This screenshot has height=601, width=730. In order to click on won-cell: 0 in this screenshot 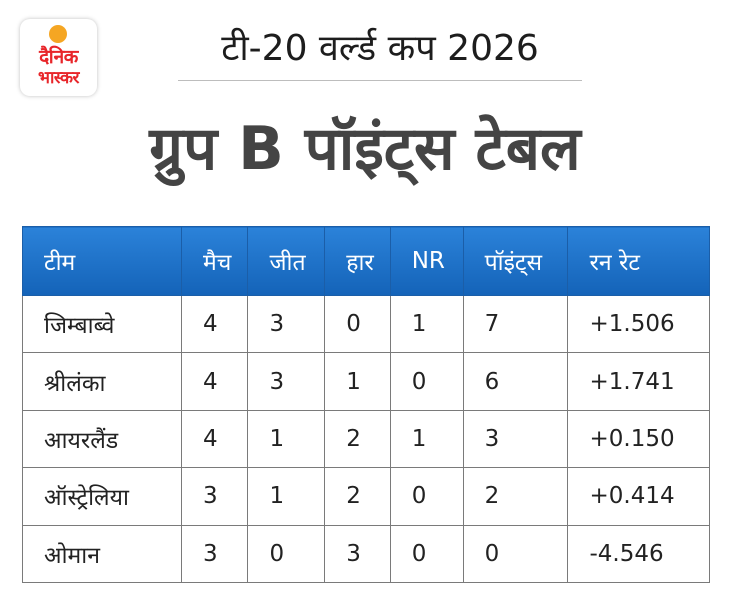, I will do `click(286, 554)`.